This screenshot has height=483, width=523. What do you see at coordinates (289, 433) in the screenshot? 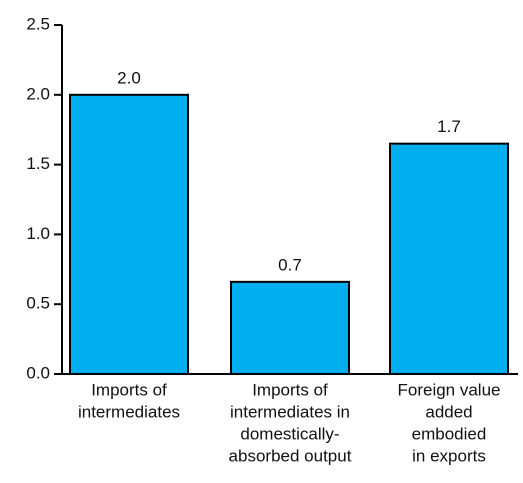
I see `x-tick-label: domestically-` at bounding box center [289, 433].